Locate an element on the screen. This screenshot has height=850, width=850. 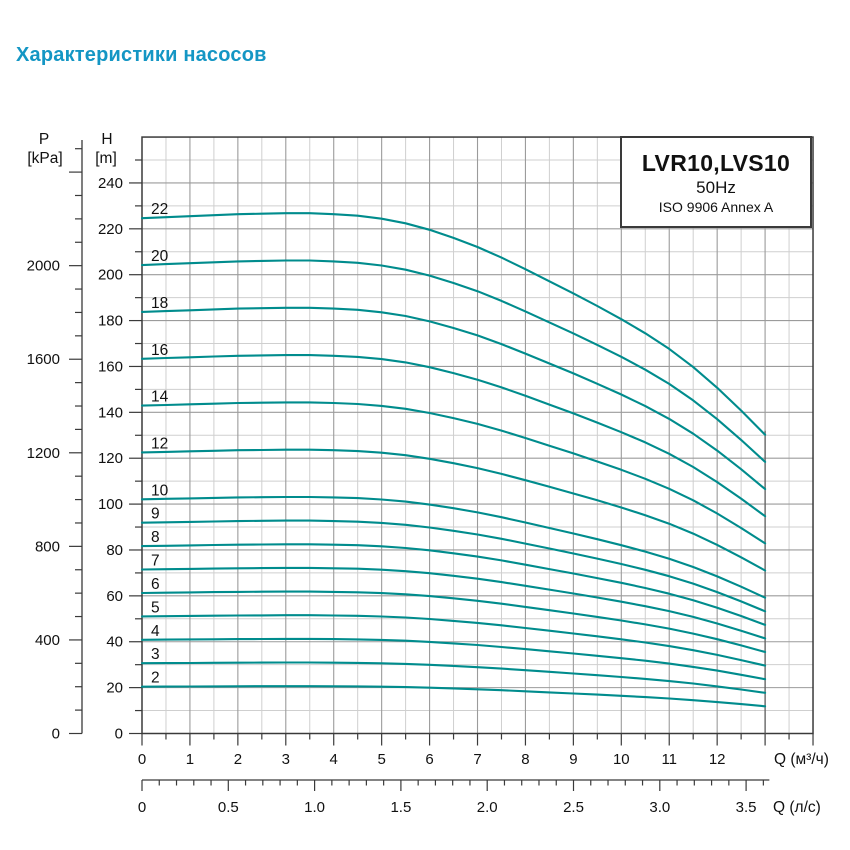
pressure-tick-label: 1200 is located at coordinates (43, 453).